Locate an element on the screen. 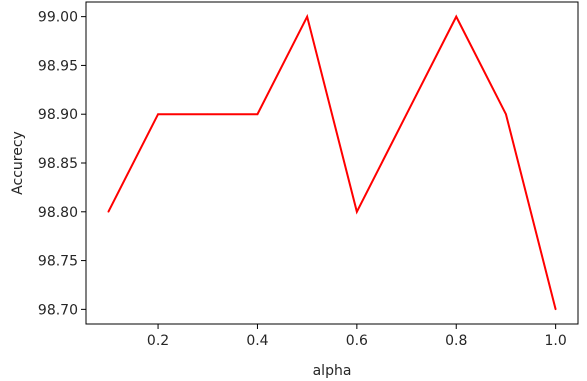 This screenshot has height=381, width=587. y-tick-label: 98.90 is located at coordinates (58, 115).